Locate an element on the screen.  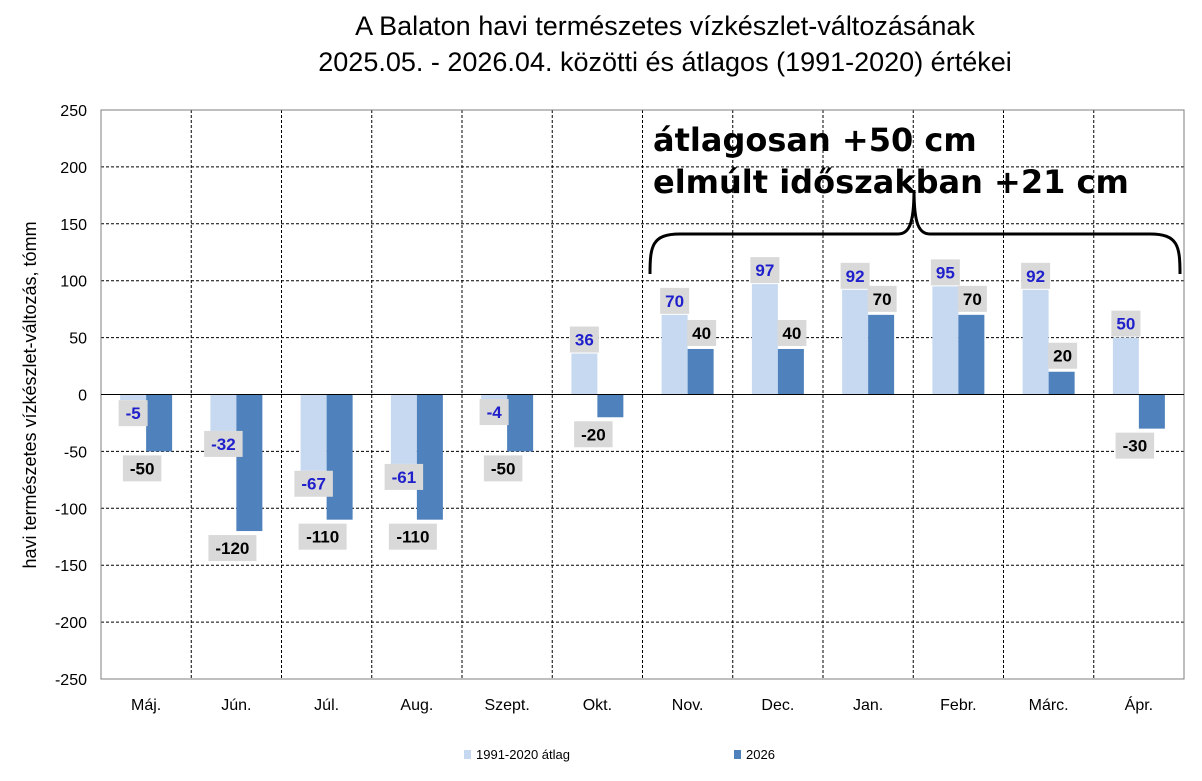
data-label-avg: -67 is located at coordinates (313, 484).